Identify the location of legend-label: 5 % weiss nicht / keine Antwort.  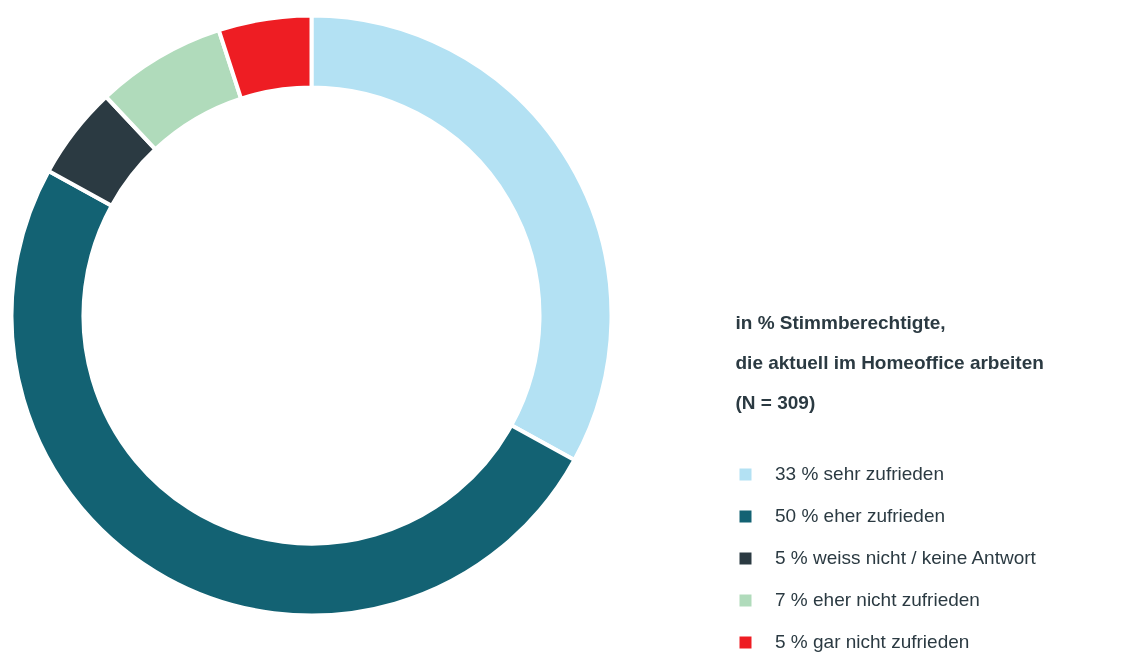
(905, 558).